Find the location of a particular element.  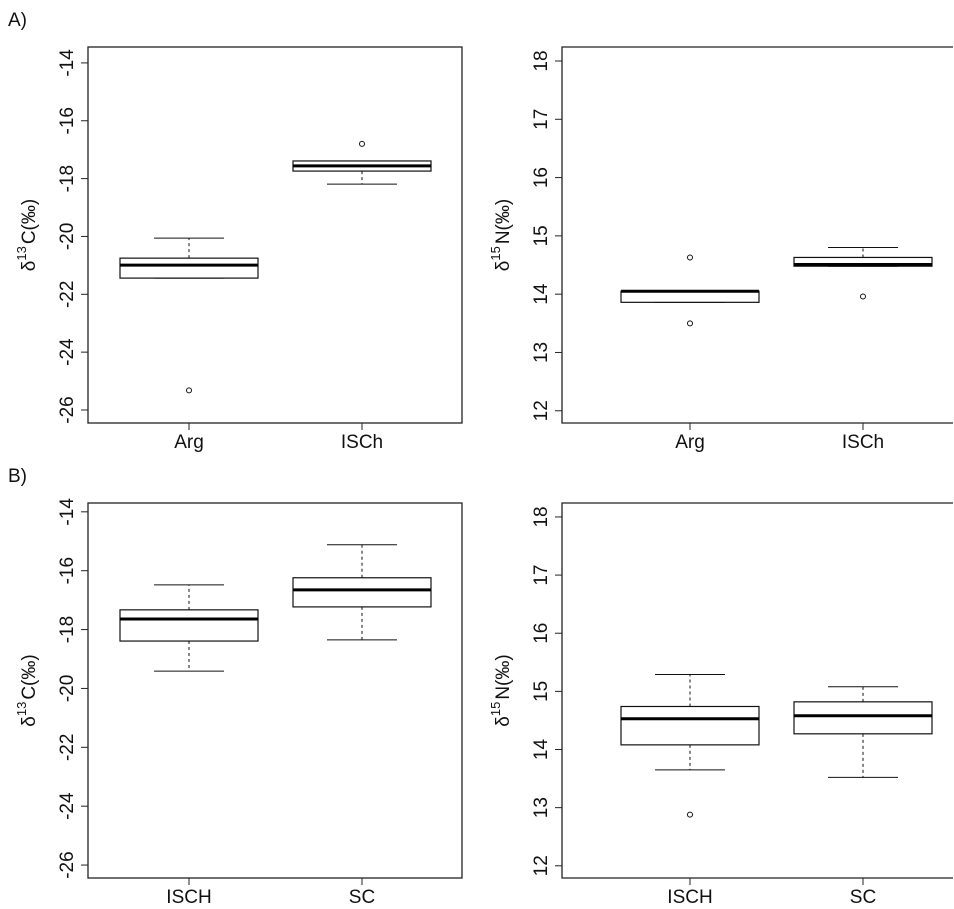

panel-label: A) is located at coordinates (17, 20).